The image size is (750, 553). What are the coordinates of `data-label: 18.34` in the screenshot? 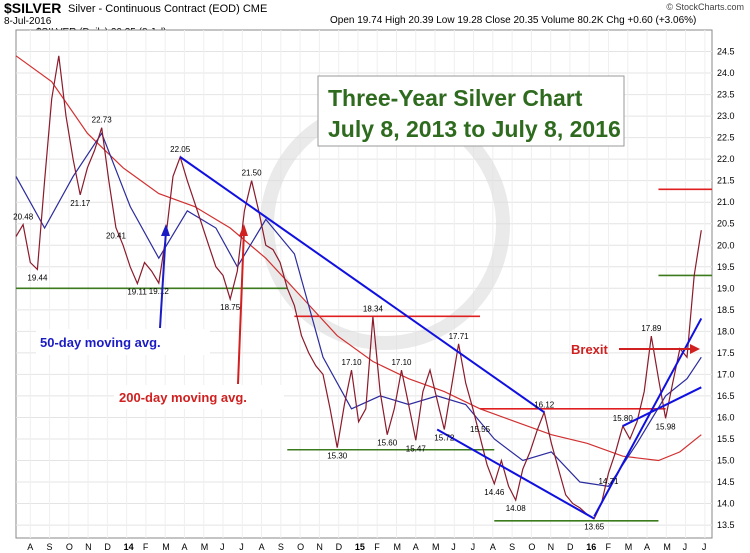 It's located at (373, 309).